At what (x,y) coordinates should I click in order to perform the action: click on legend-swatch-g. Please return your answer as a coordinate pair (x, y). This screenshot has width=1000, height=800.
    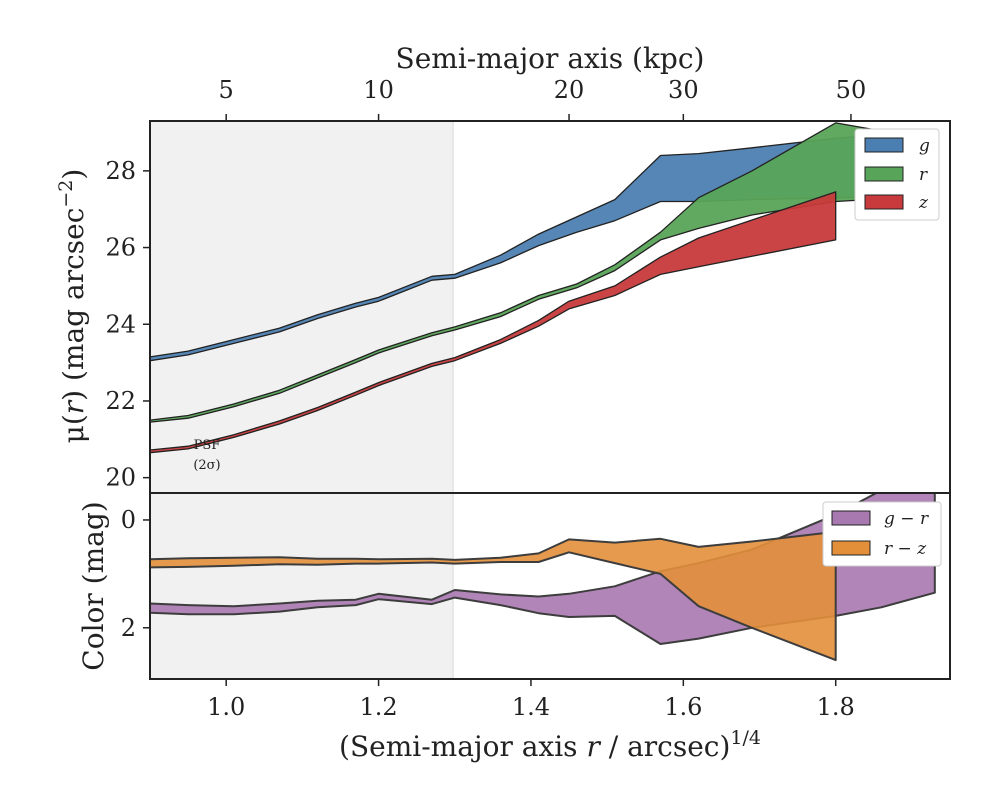
    Looking at the image, I should click on (884, 145).